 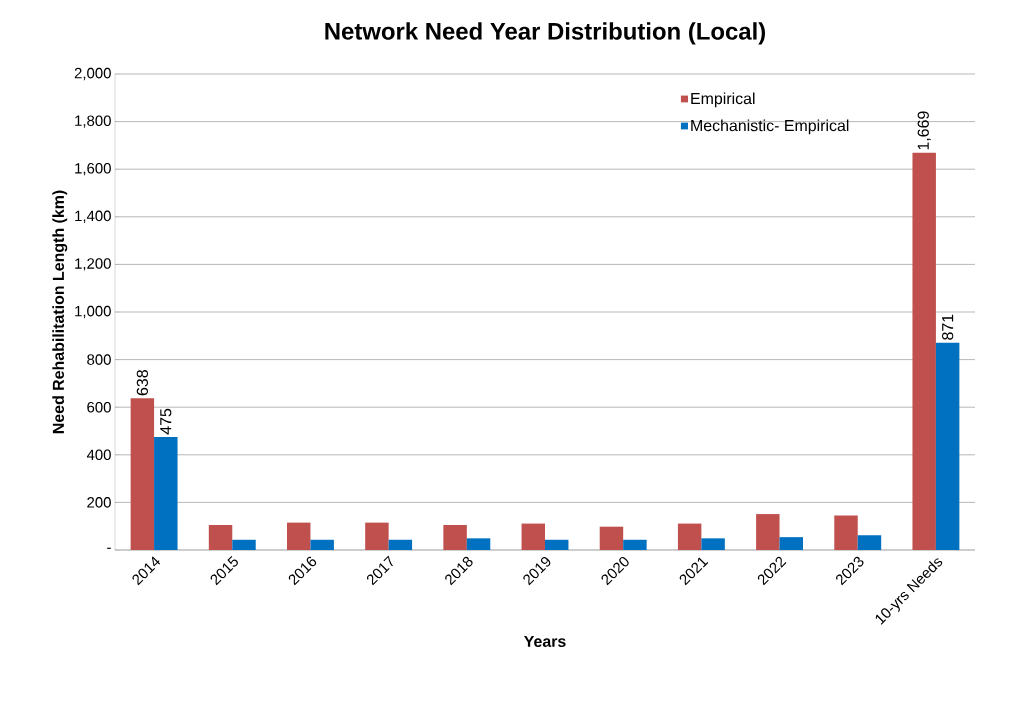 What do you see at coordinates (109, 548) in the screenshot?
I see `y-tick-label: -` at bounding box center [109, 548].